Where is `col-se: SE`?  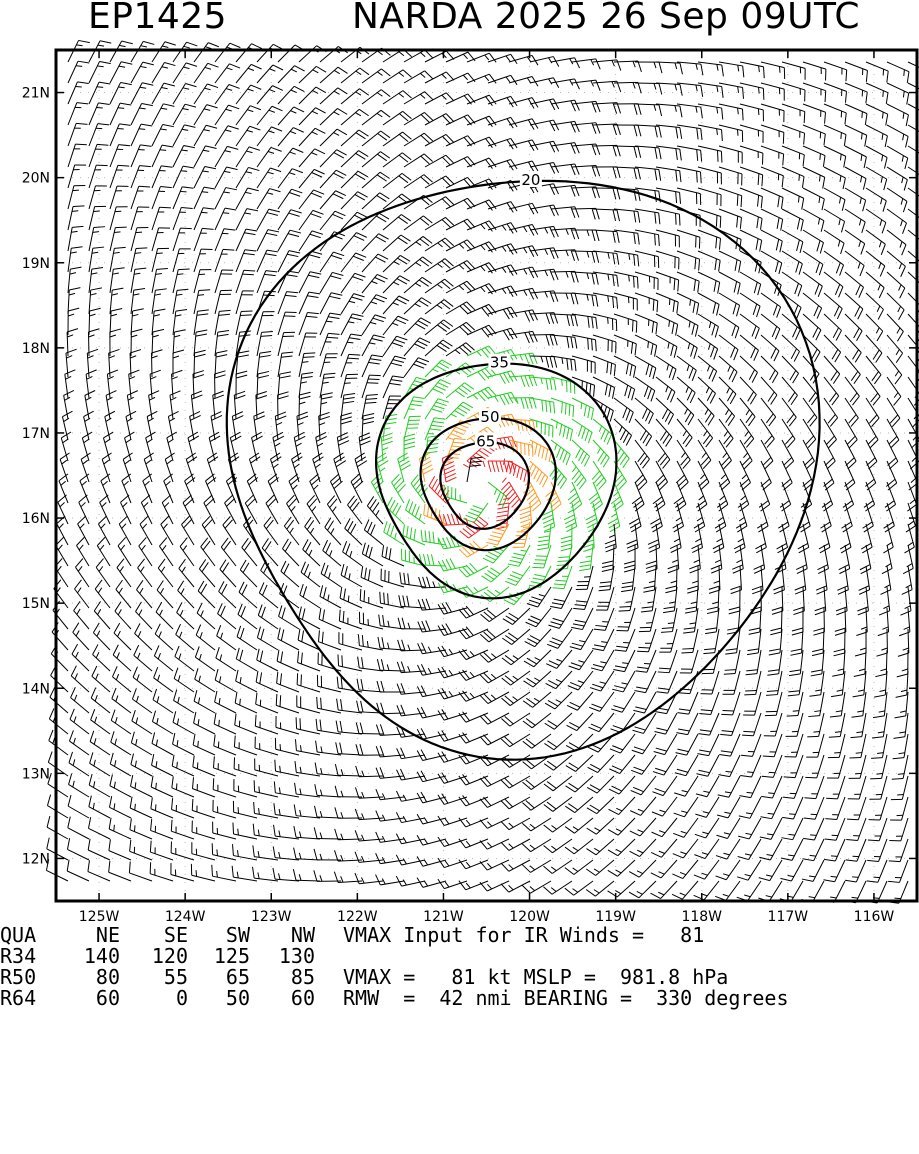 col-se: SE is located at coordinates (159, 935).